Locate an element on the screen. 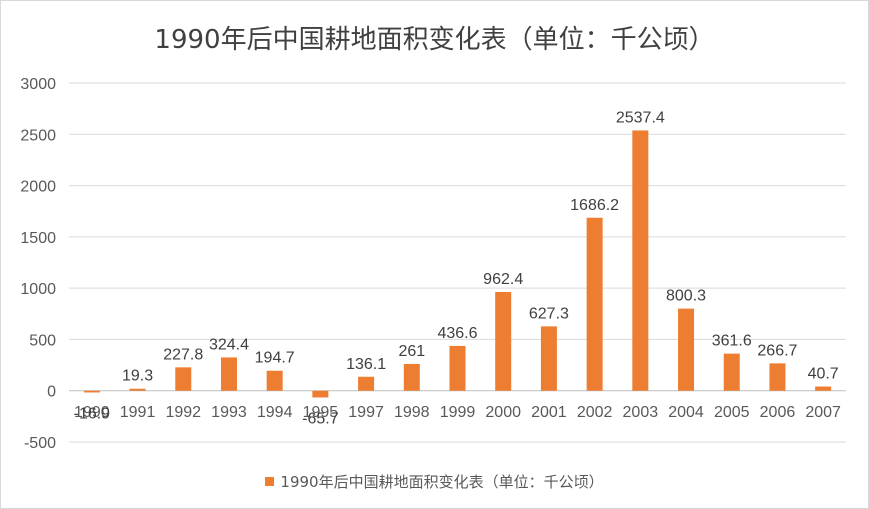 This screenshot has height=509, width=869. x-tick-label: 2000 is located at coordinates (503, 412).